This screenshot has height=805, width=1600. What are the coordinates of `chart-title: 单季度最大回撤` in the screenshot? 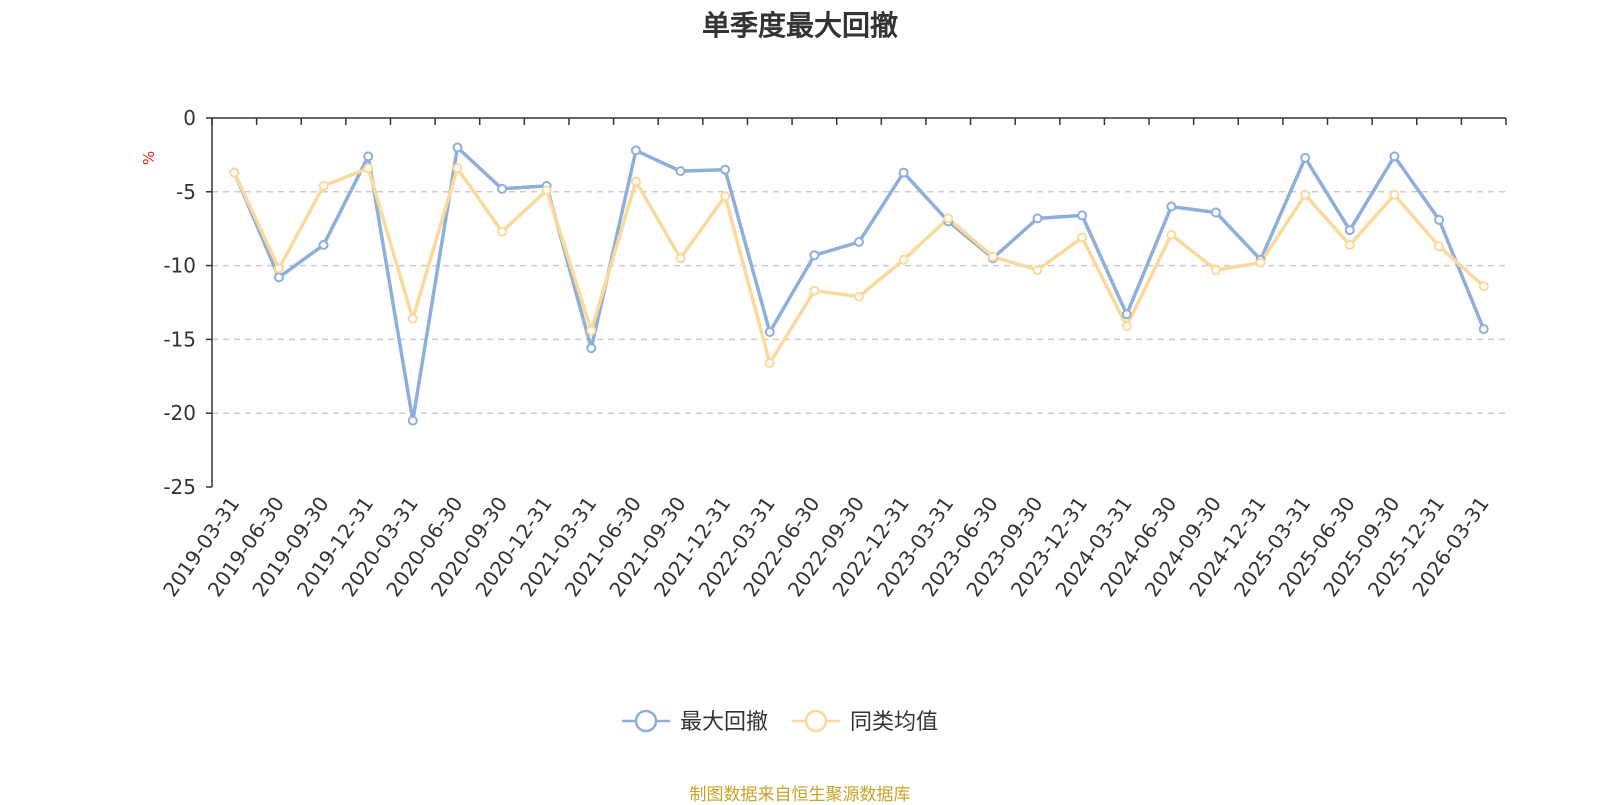 It's located at (799, 25).